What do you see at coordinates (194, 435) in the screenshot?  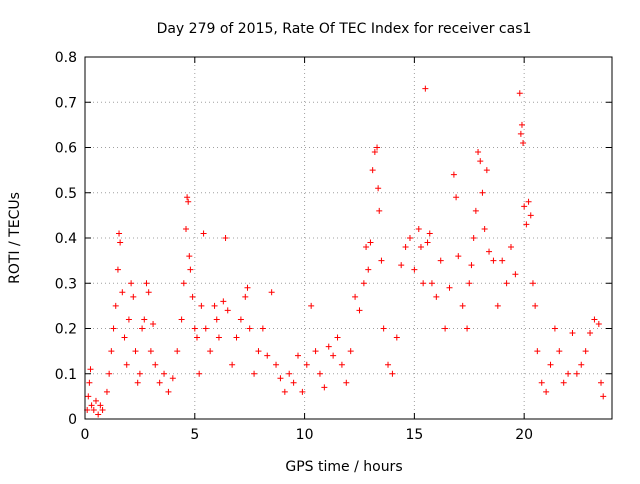 I see `x-tick-label: 5` at bounding box center [194, 435].